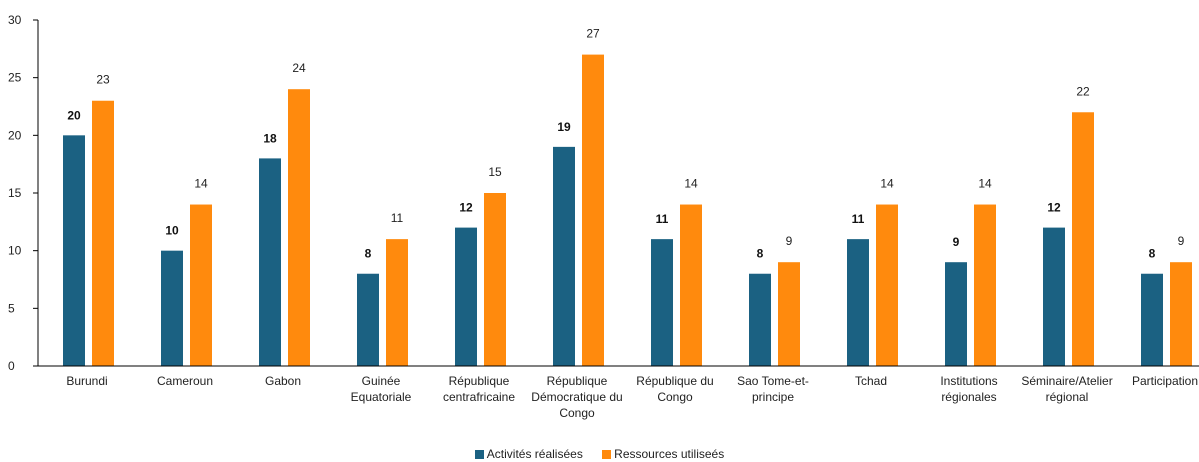 This screenshot has width=1199, height=462. I want to click on legend: Activités réalisées Ressources utiliseés, so click(599, 454).